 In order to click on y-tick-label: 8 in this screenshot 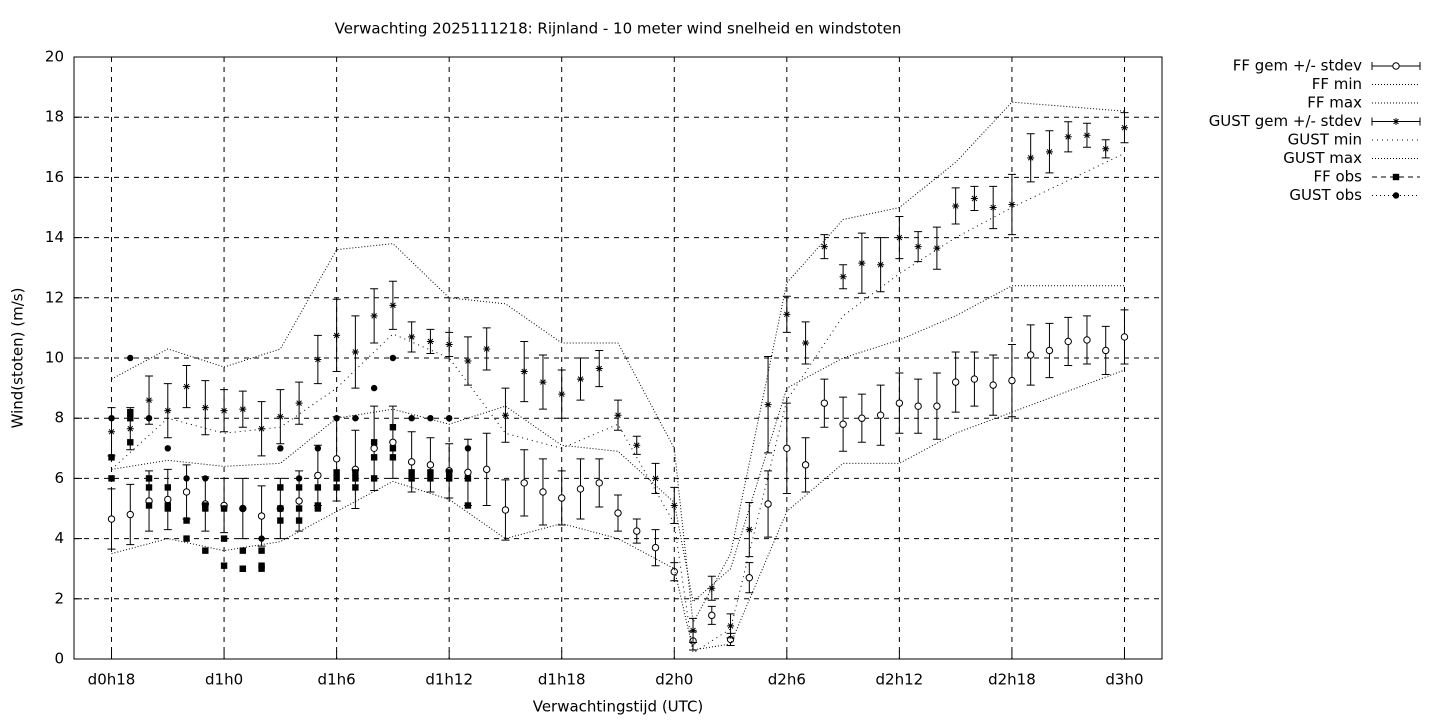, I will do `click(59, 418)`.